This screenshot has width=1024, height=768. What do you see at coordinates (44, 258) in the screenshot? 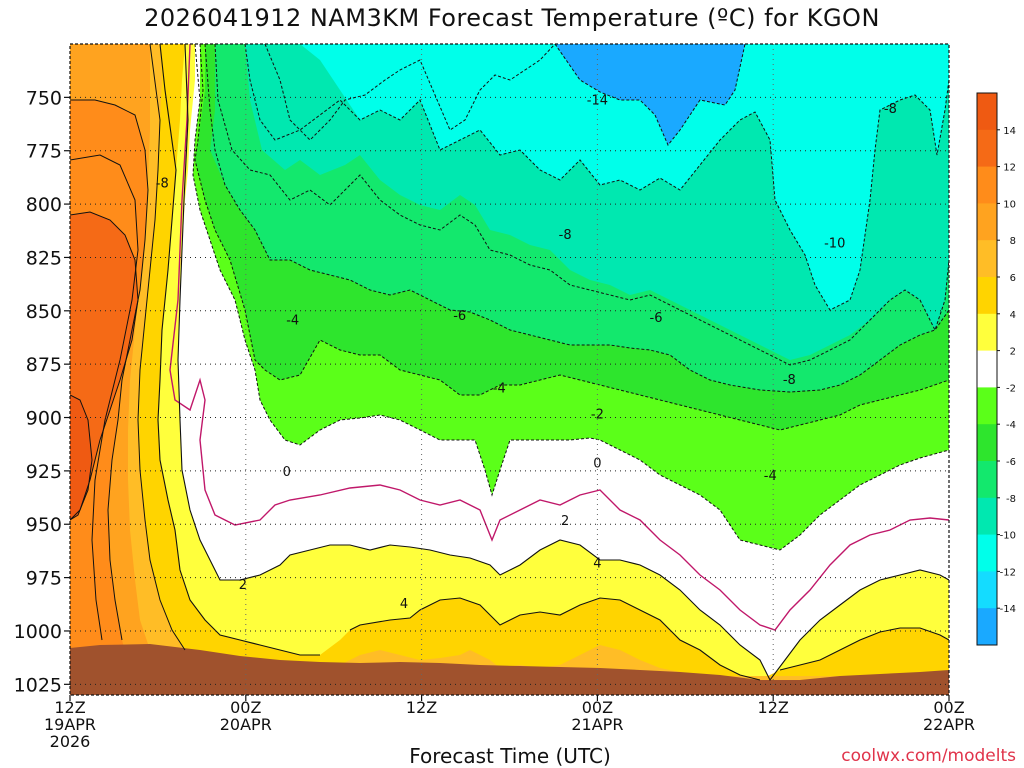
I see `y-tick-label: 825` at bounding box center [44, 258].